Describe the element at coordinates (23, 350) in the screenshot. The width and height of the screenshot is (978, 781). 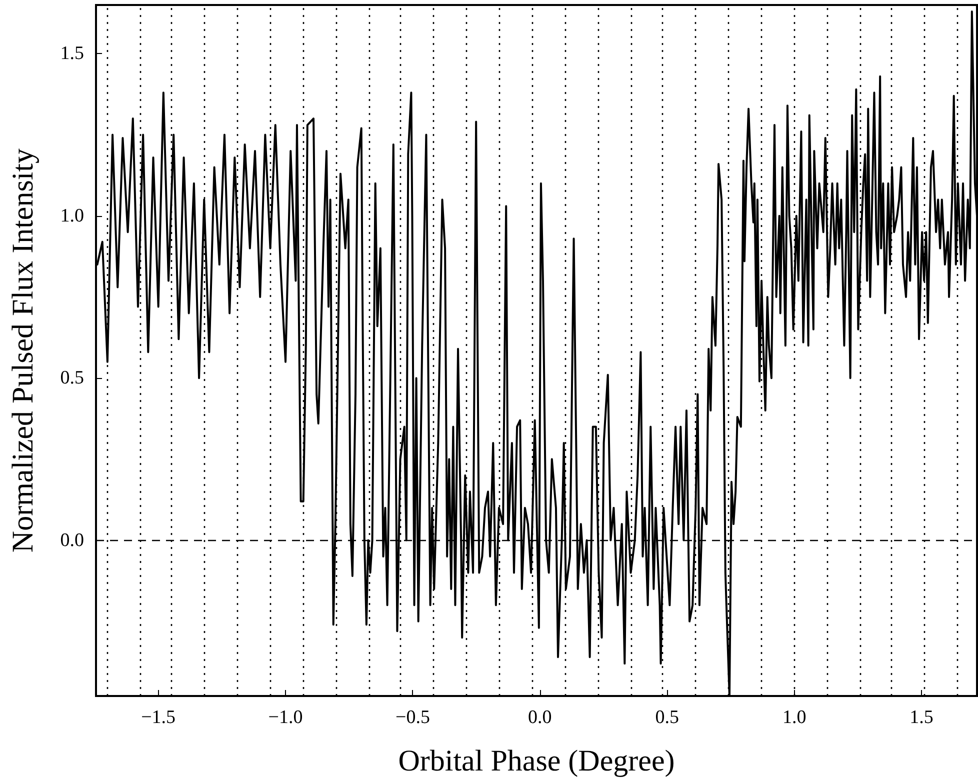
I see `y-axis-title: Normalized Pulsed Flux Intensity` at that location.